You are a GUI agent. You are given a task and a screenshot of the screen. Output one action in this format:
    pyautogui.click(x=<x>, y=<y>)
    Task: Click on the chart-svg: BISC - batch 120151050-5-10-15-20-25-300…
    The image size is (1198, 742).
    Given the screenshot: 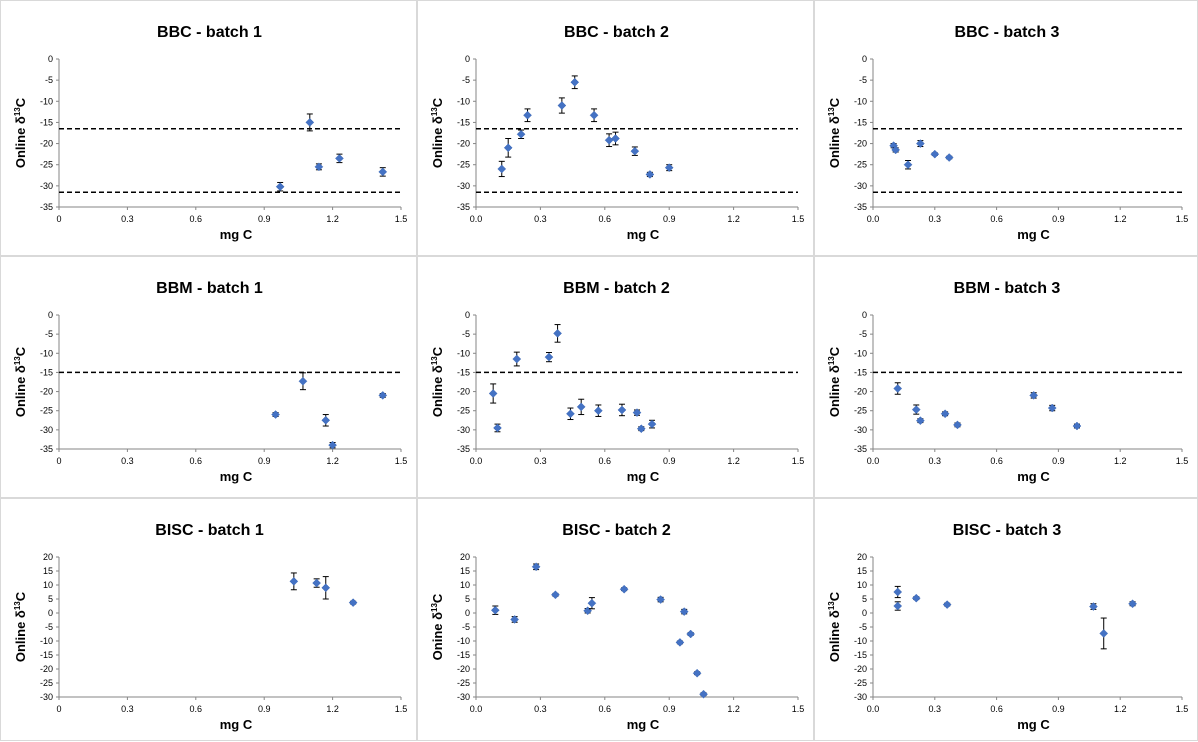 What is the action you would take?
    pyautogui.click(x=210, y=627)
    